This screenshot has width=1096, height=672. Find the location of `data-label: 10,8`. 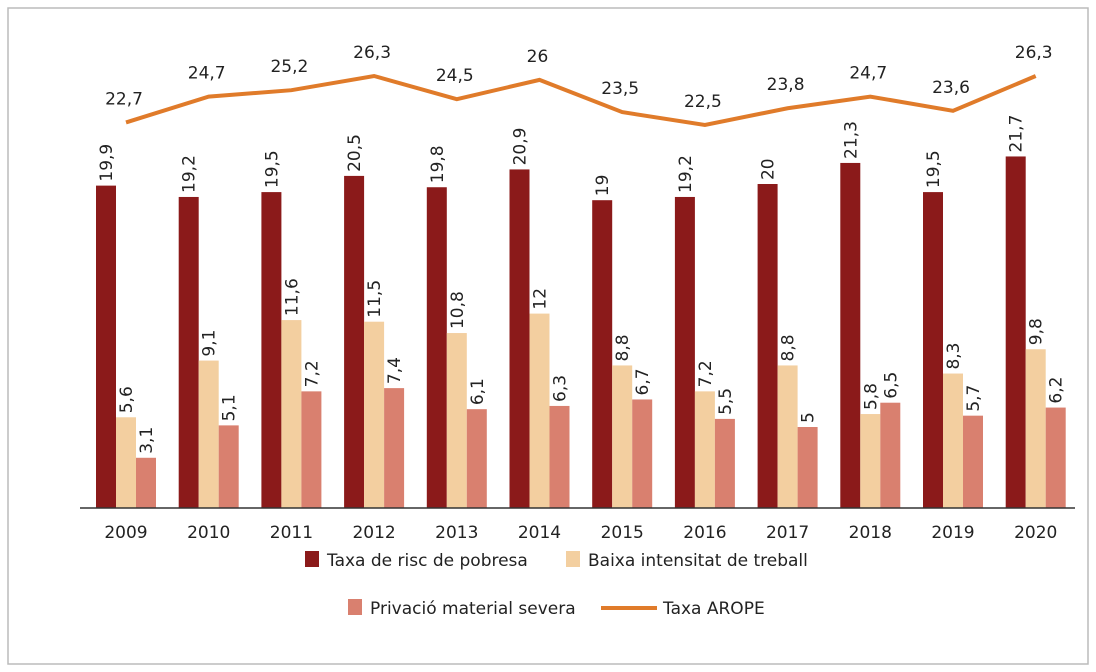

data-label: 10,8 is located at coordinates (458, 310).